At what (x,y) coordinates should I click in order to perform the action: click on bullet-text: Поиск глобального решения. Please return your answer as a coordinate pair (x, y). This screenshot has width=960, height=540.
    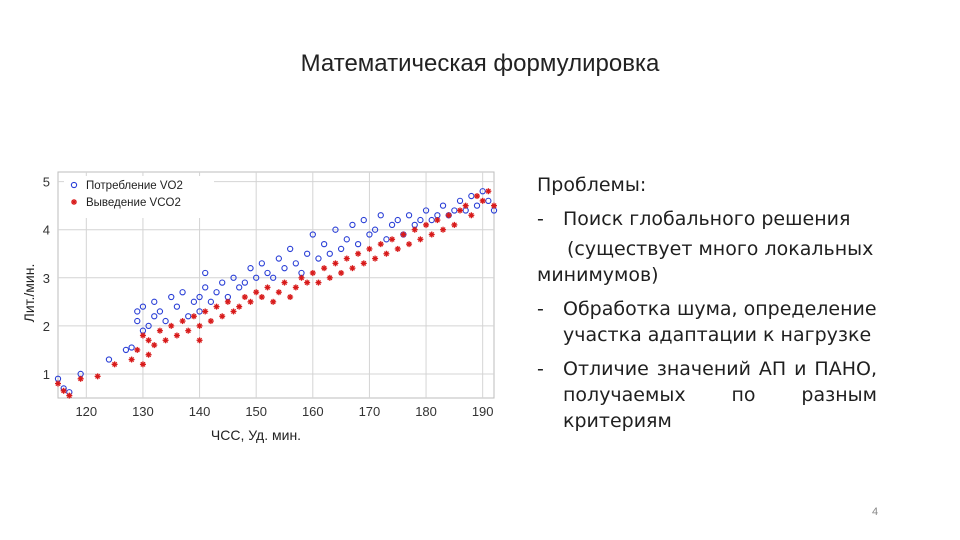
    Looking at the image, I should click on (707, 219).